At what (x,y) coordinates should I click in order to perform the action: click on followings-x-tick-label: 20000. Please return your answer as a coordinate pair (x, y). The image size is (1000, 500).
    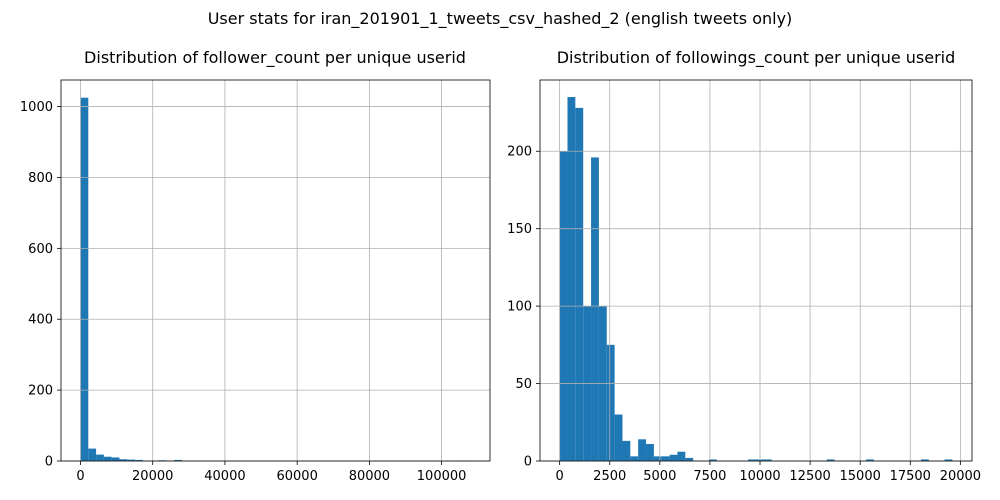
    Looking at the image, I should click on (960, 476).